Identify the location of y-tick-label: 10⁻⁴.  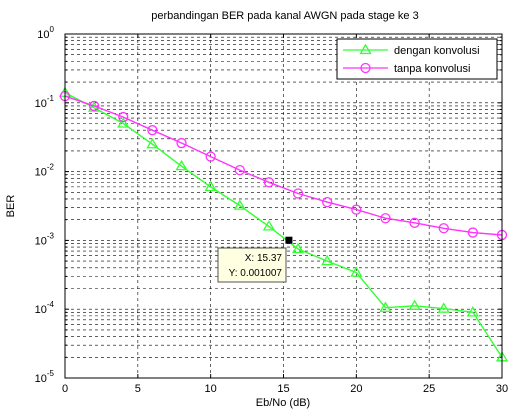
(45, 308).